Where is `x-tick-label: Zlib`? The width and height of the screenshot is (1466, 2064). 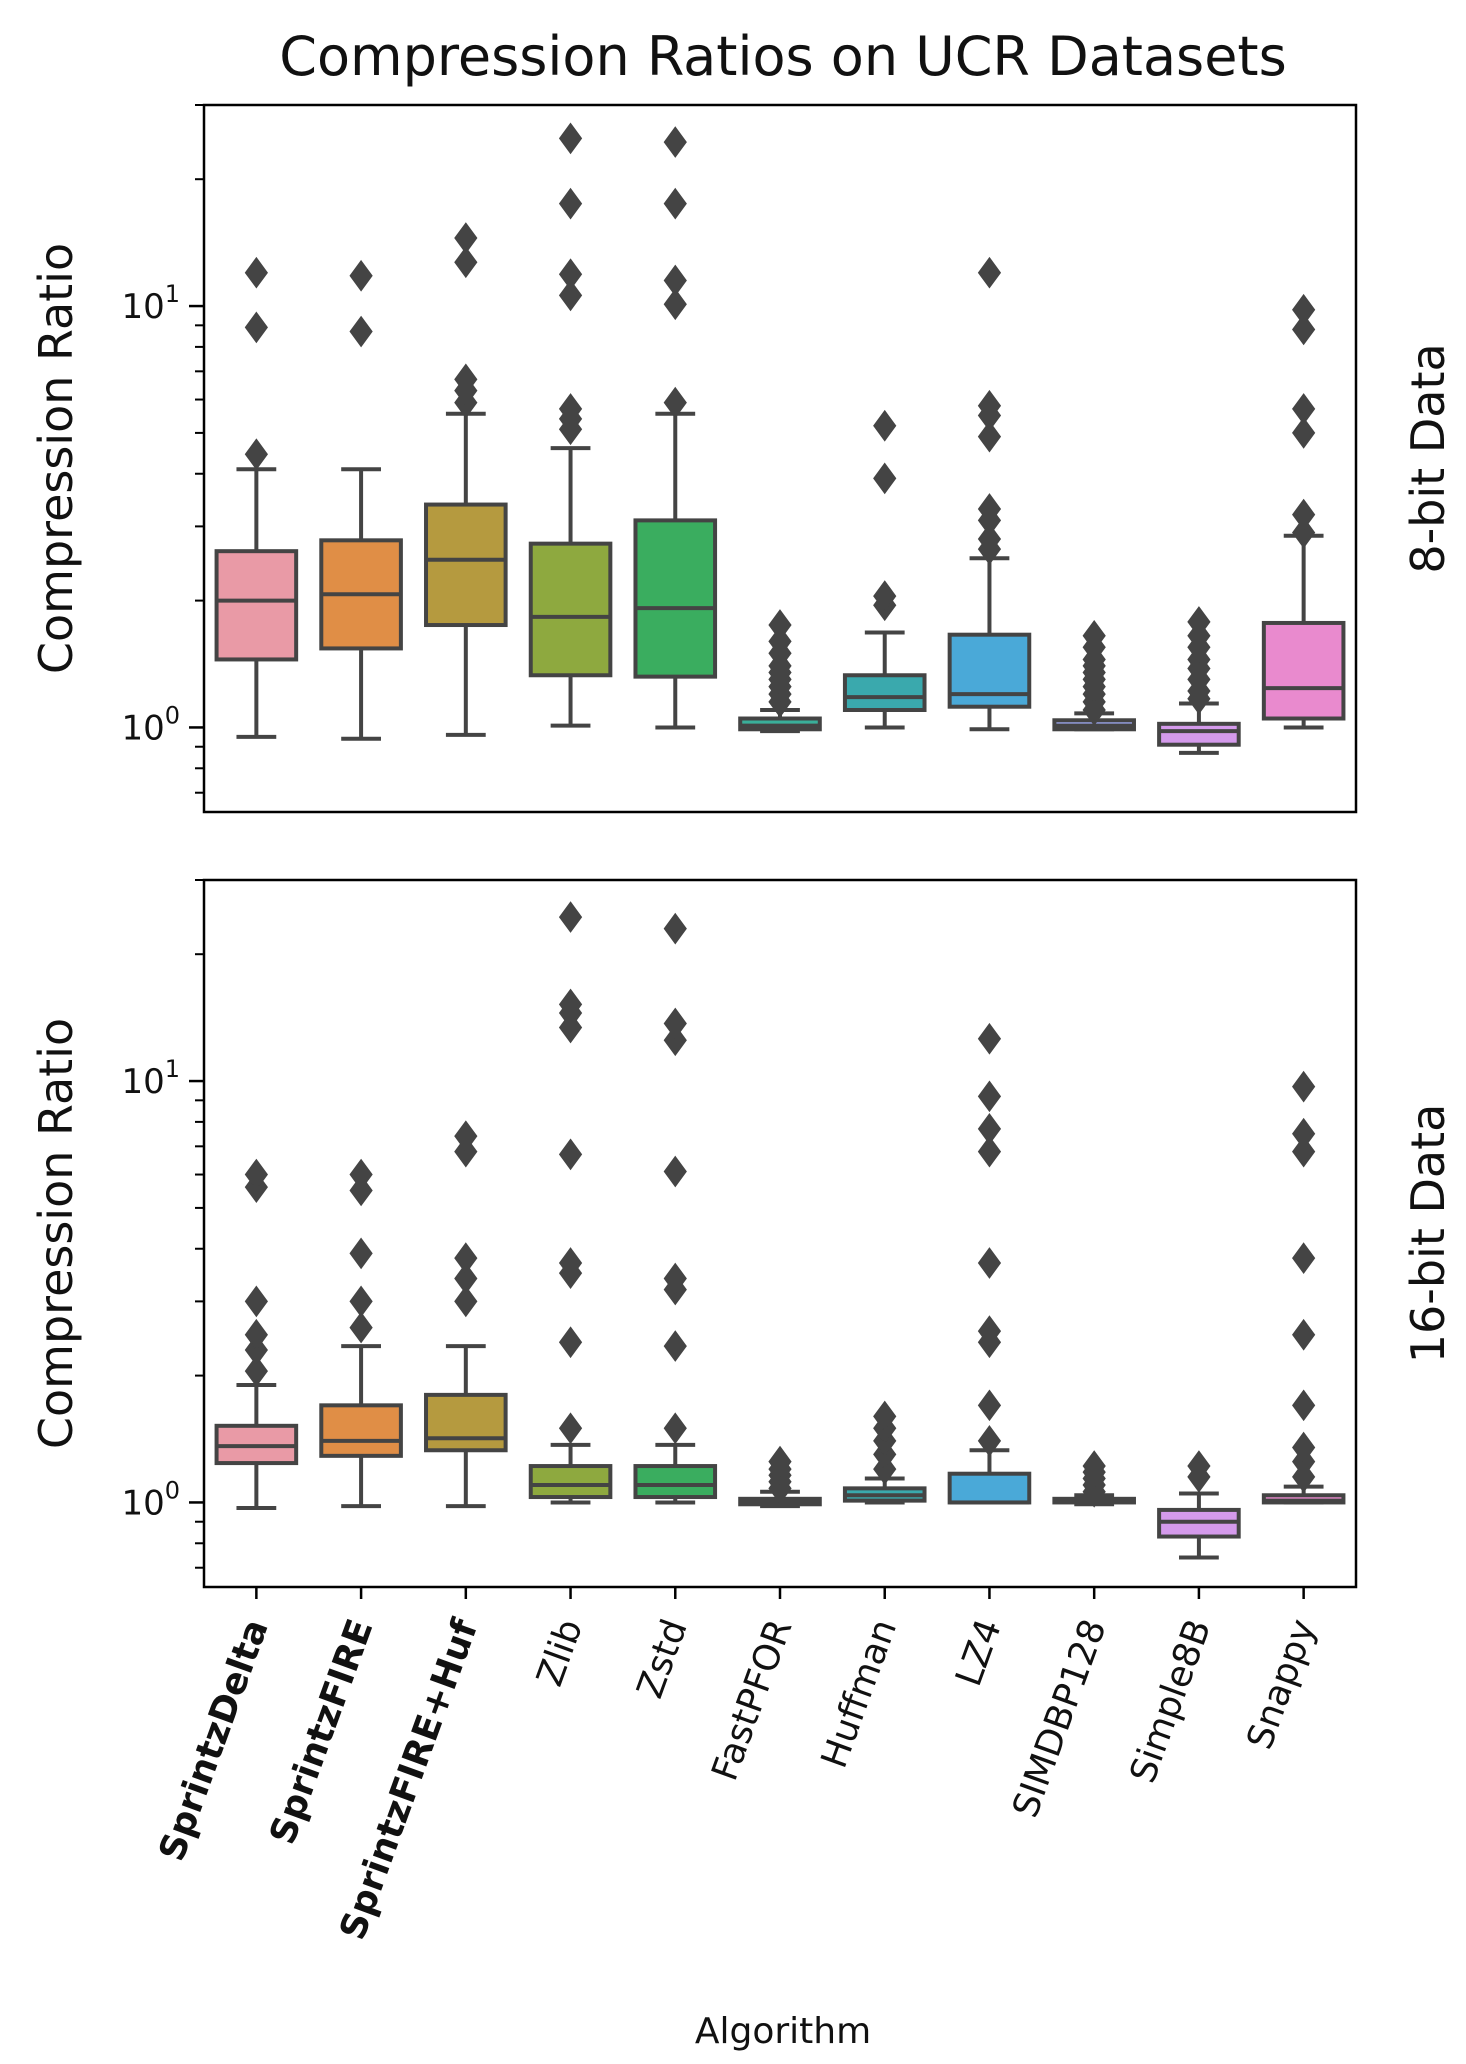
x-tick-label: Zlib is located at coordinates (560, 1652).